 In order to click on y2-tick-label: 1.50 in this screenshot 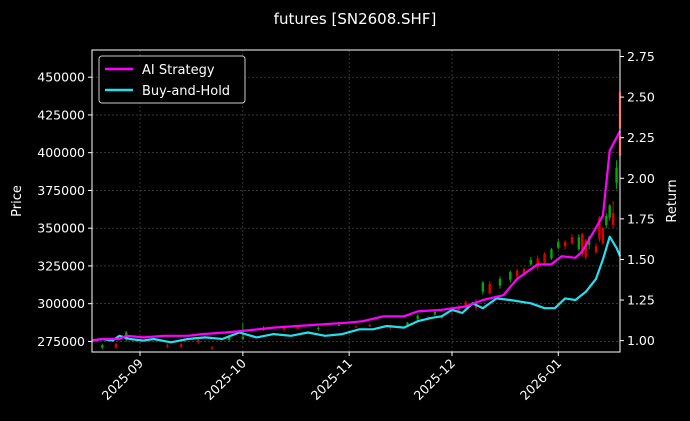, I will do `click(641, 259)`.